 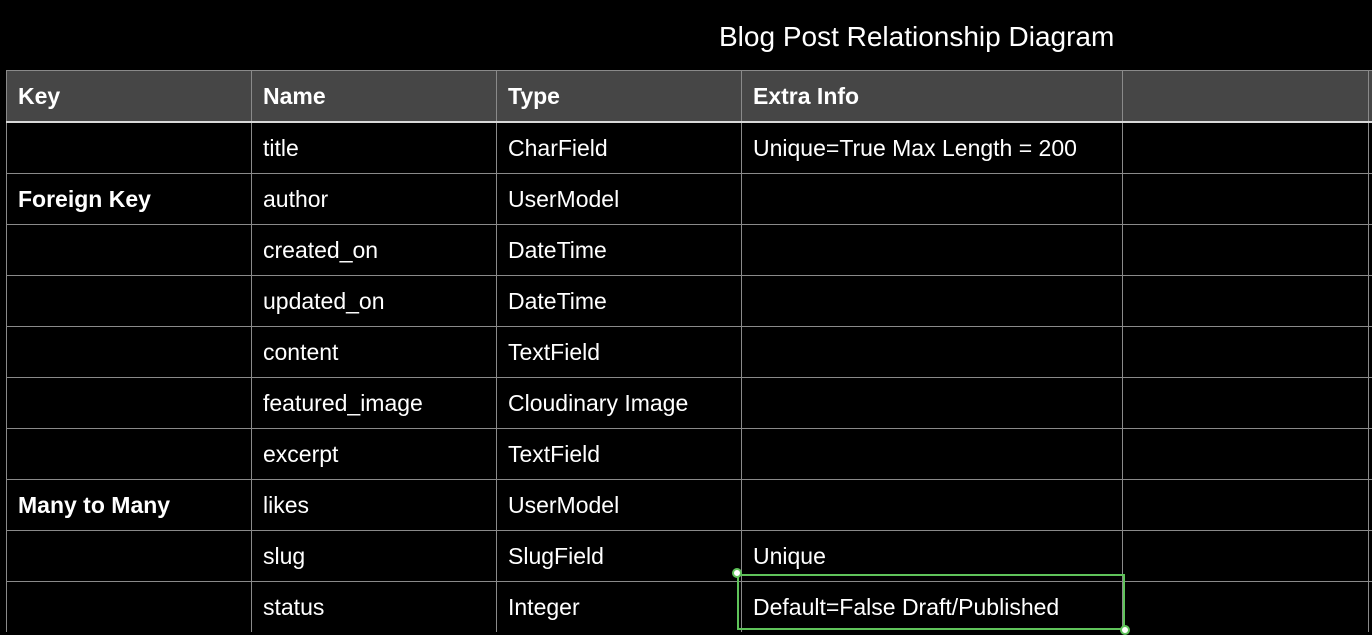 I want to click on name-cell: featured_image, so click(x=374, y=403).